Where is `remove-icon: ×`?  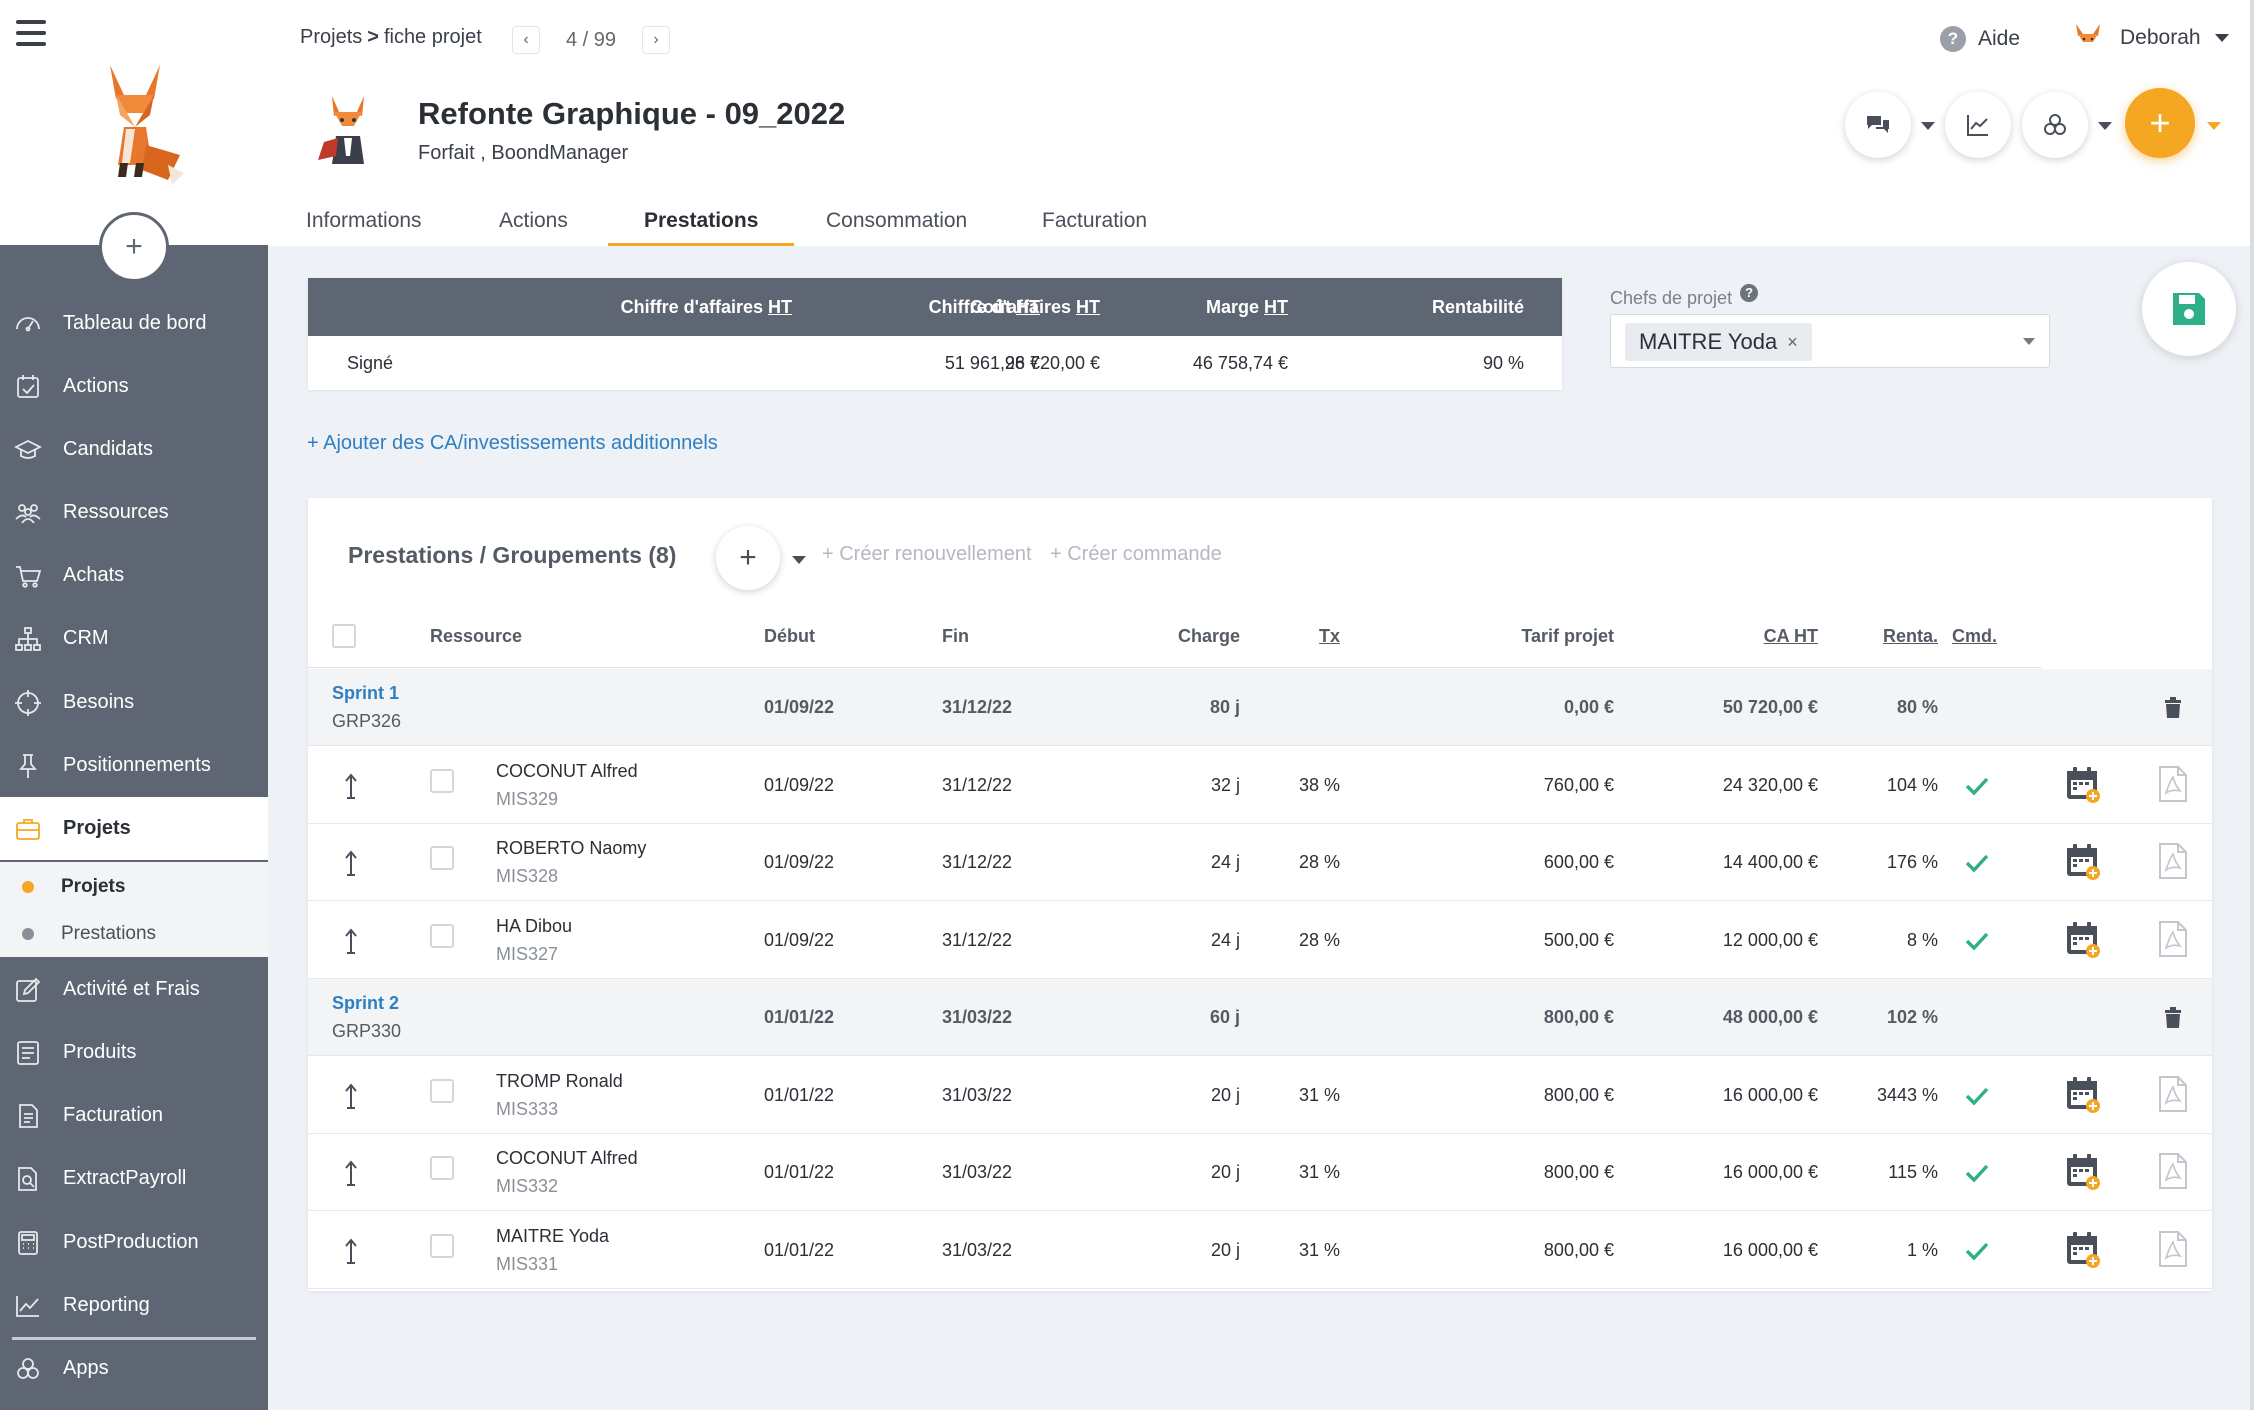 remove-icon: × is located at coordinates (1792, 341).